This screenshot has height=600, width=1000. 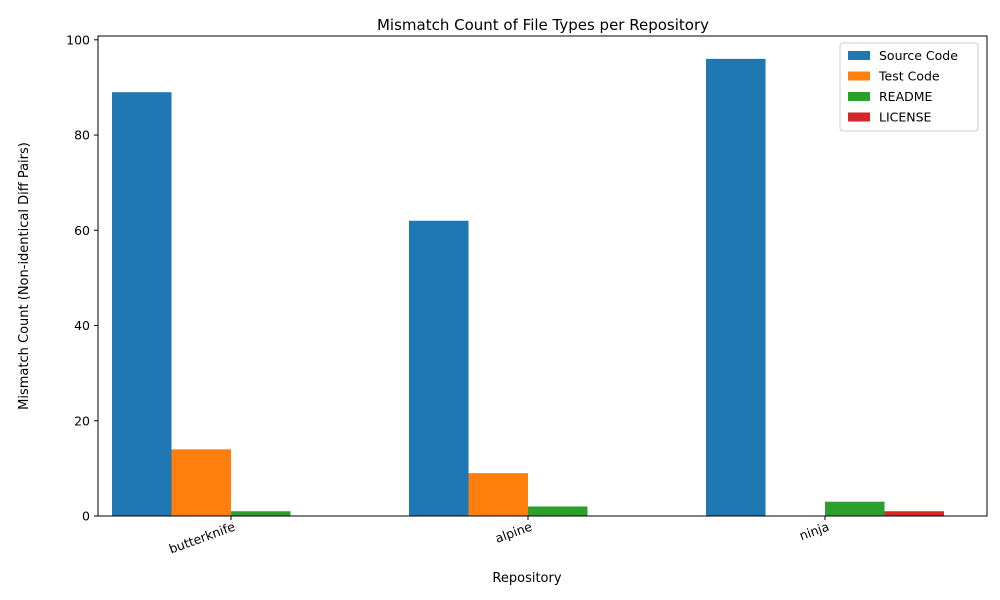 What do you see at coordinates (855, 508) in the screenshot?
I see `bar-readme-ninja` at bounding box center [855, 508].